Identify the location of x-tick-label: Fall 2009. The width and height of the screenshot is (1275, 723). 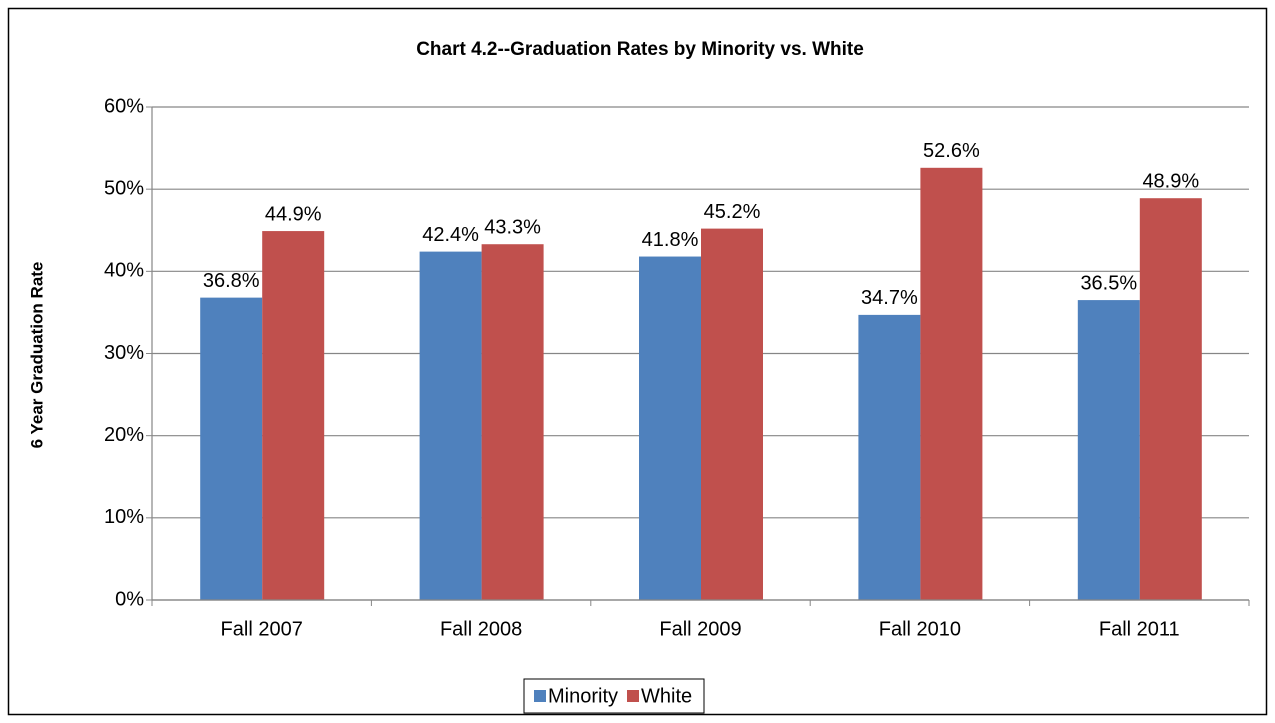
(700, 629).